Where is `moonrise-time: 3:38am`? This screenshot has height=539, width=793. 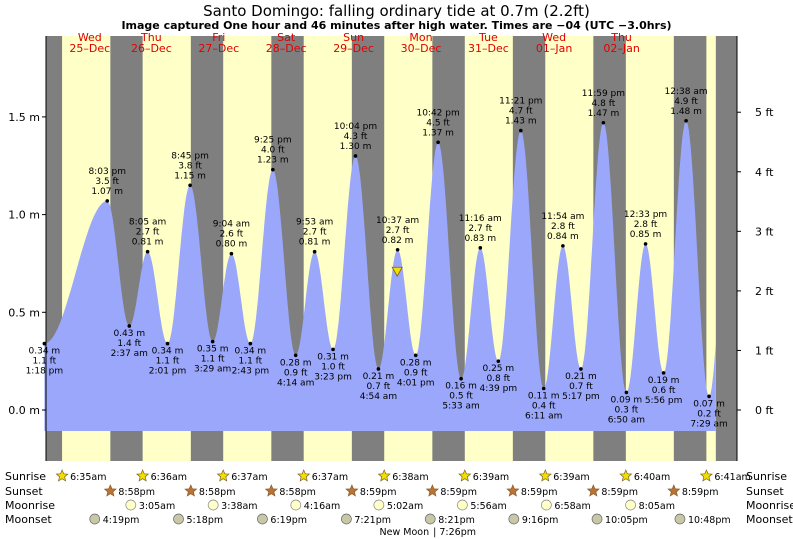
moonrise-time: 3:38am is located at coordinates (239, 506).